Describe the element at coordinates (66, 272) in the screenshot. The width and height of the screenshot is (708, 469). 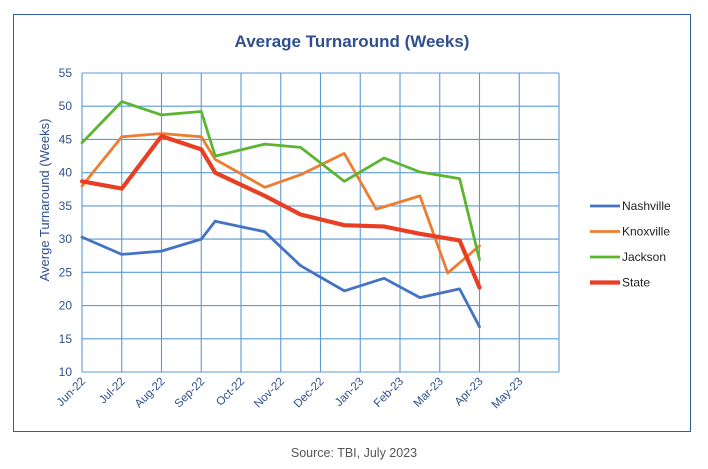
I see `y-tick-label: 25` at that location.